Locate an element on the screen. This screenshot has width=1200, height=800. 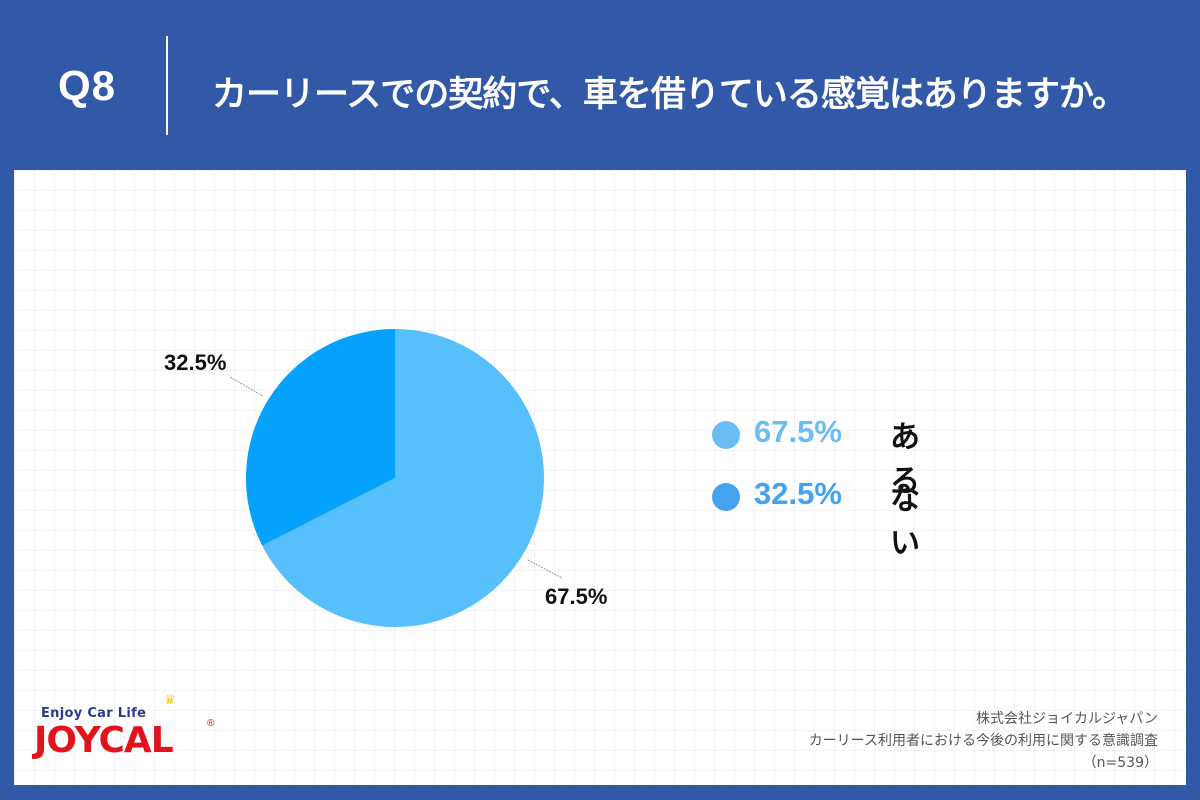
legend-label-aru: ある is located at coordinates (905, 459).